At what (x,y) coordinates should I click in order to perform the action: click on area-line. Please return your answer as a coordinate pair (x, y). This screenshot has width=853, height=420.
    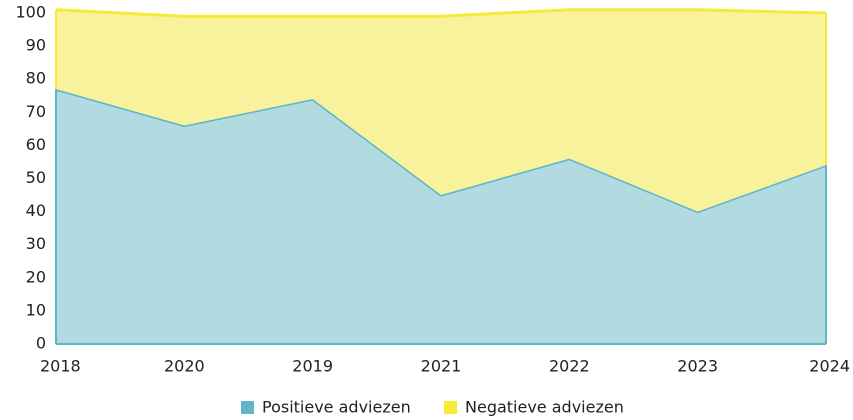
    Looking at the image, I should click on (441, 13).